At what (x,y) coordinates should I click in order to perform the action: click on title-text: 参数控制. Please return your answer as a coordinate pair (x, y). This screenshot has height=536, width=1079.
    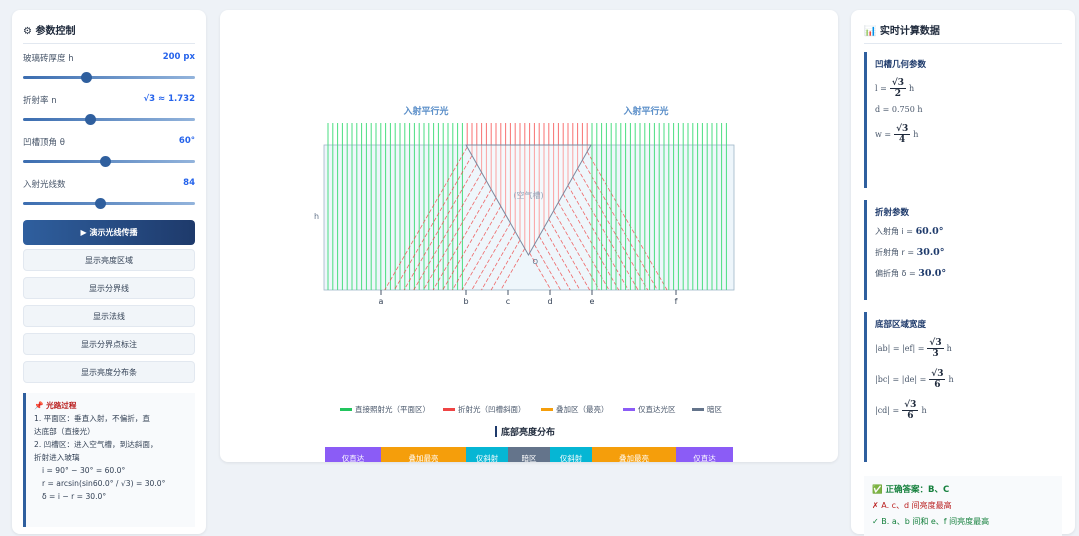
    Looking at the image, I should click on (55, 31).